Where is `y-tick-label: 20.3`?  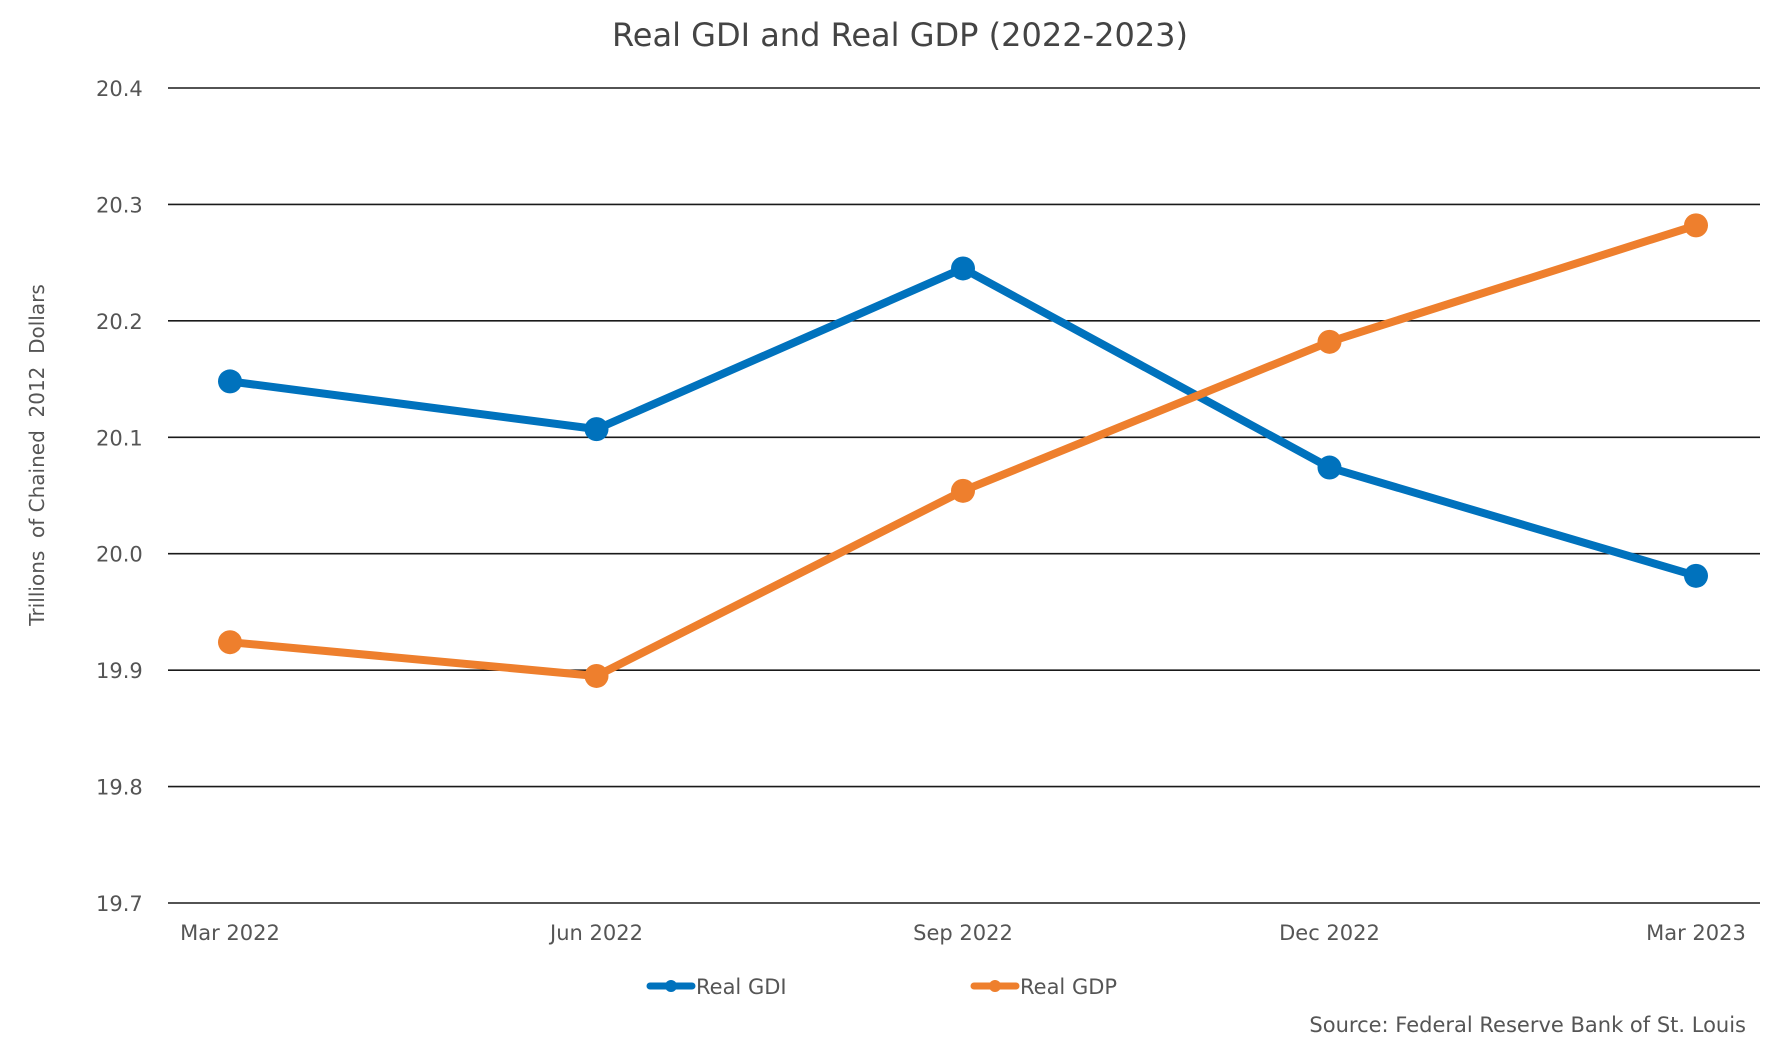
y-tick-label: 20.3 is located at coordinates (119, 205).